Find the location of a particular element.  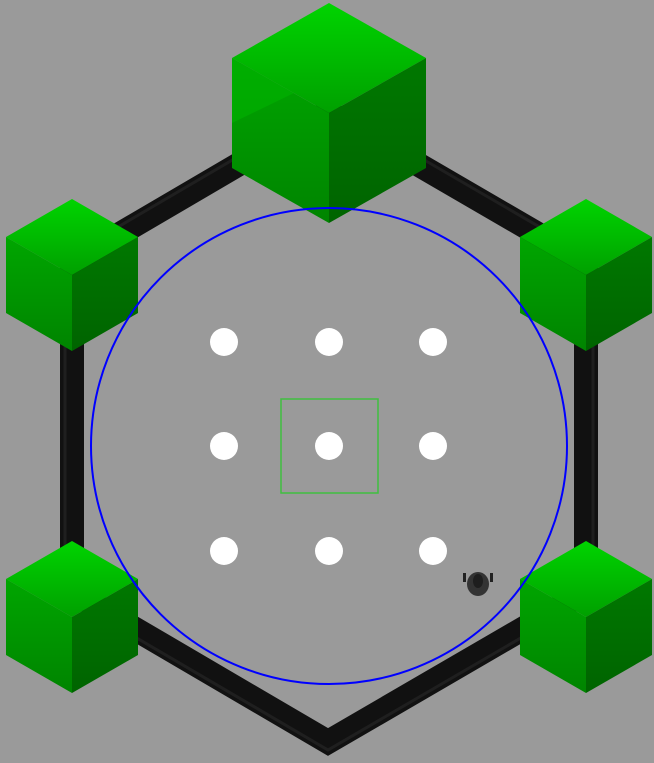

target-zone-square is located at coordinates (329, 446).